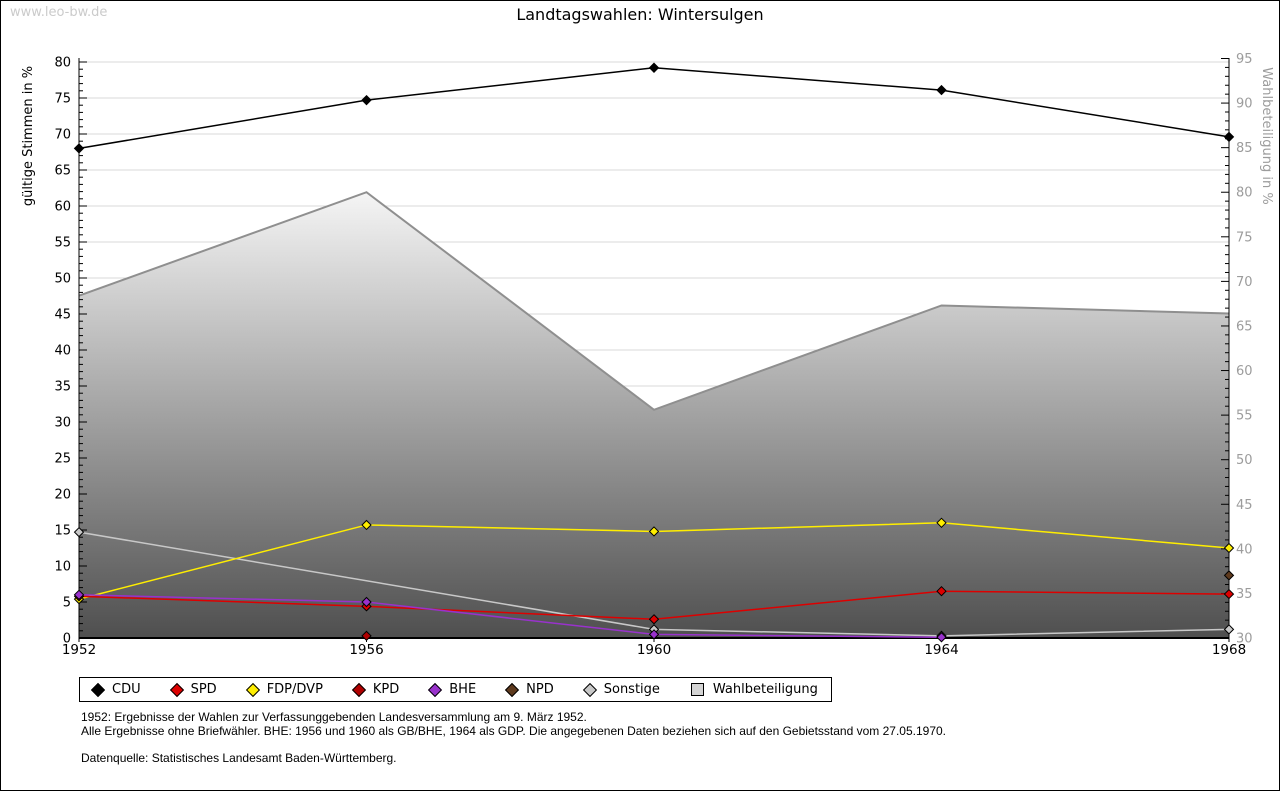 The image size is (1280, 791). I want to click on left-tick-label: 0, so click(67, 639).